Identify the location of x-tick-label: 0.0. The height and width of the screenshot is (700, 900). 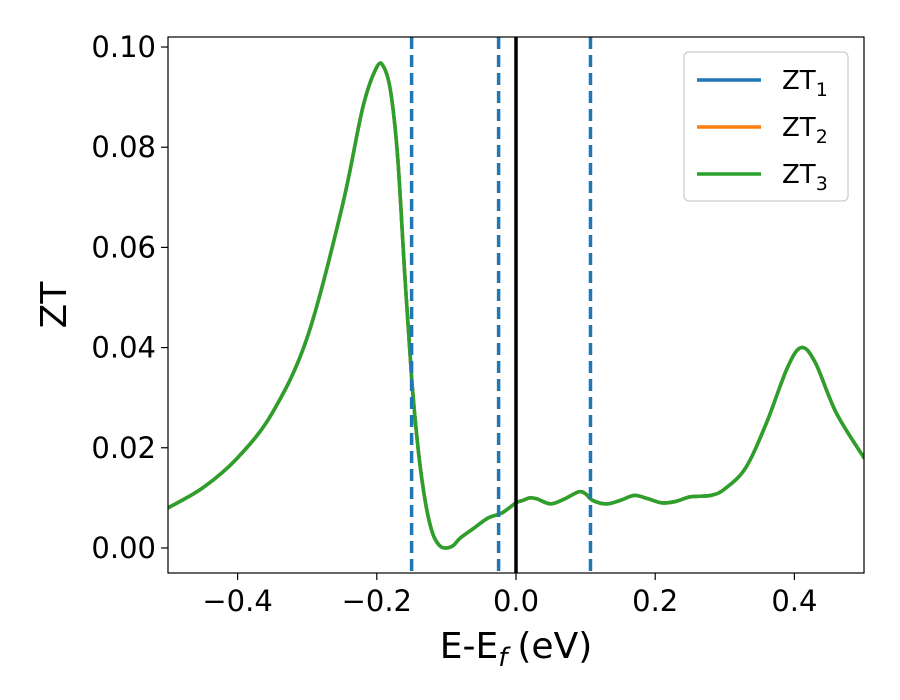
(516, 601).